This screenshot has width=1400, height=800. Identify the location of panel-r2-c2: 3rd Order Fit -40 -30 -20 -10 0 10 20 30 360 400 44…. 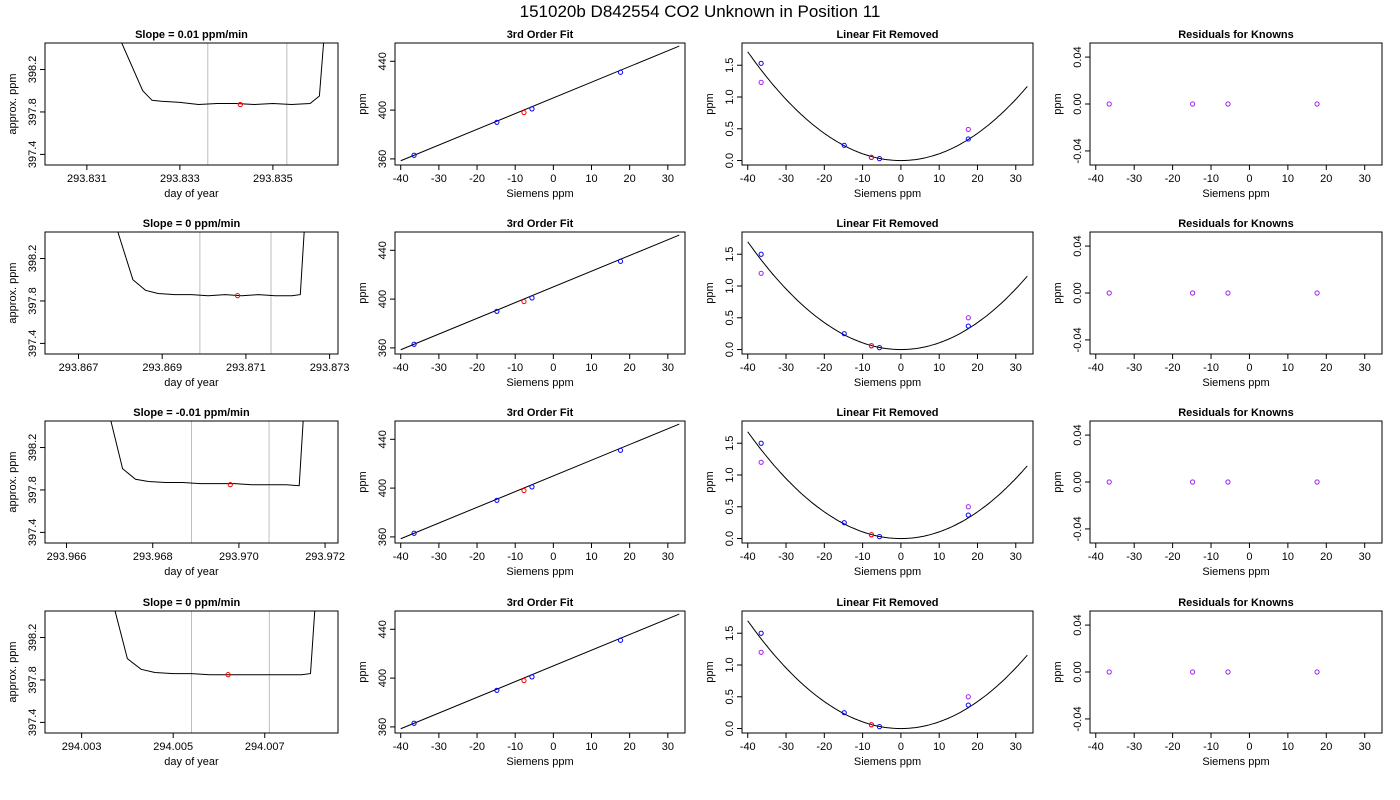
(521, 303).